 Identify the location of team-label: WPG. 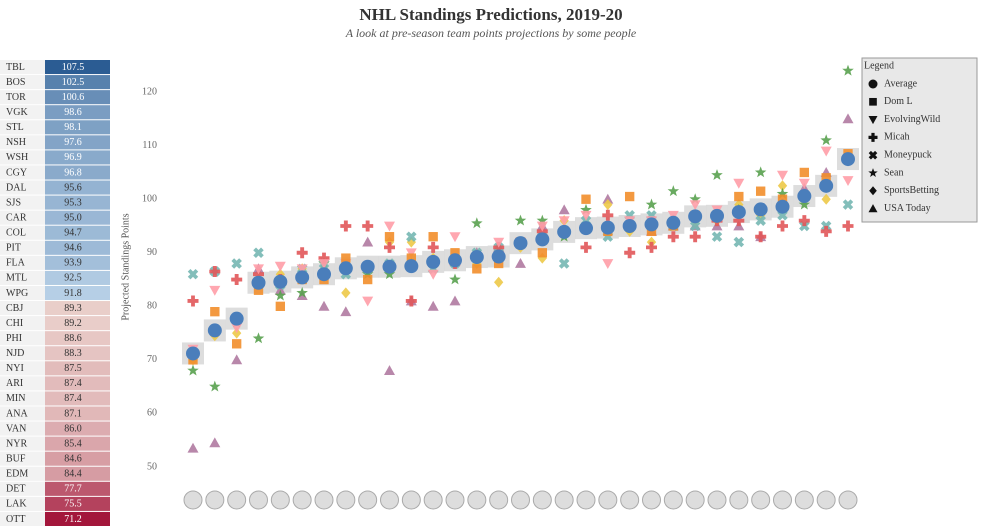
(17, 293).